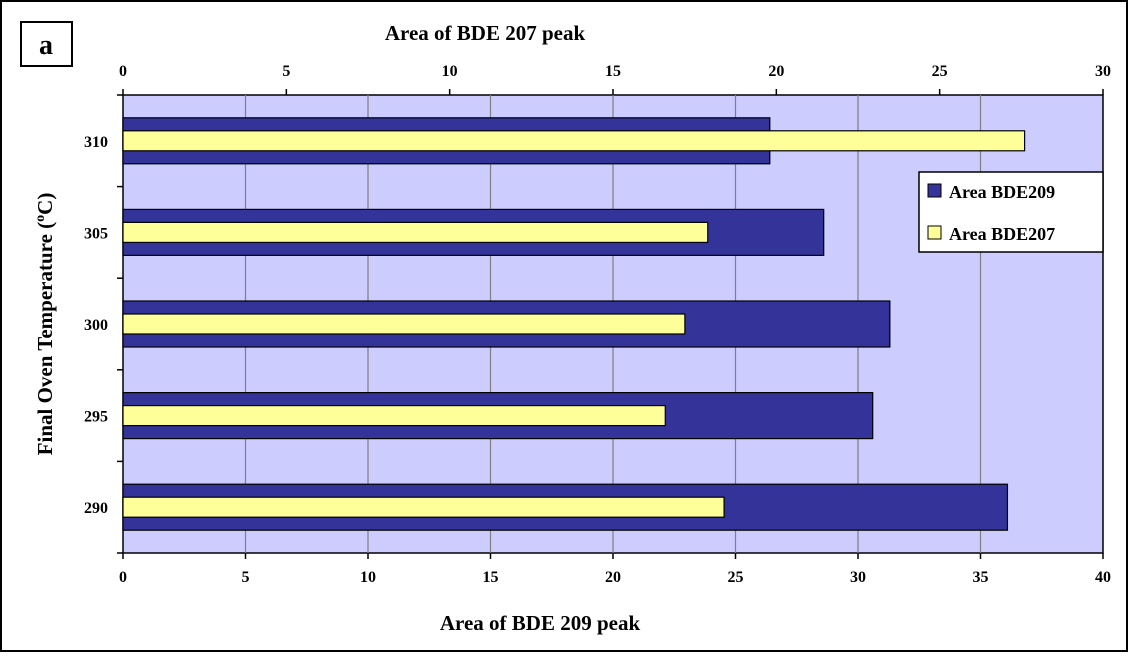  What do you see at coordinates (485, 33) in the screenshot?
I see `x-top-axis-title: Area of BDE 207 peak` at bounding box center [485, 33].